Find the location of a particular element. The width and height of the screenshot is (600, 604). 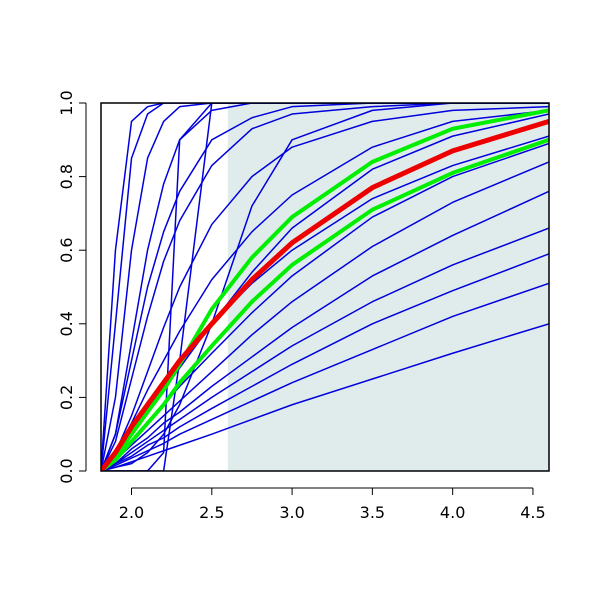

y-tick-label: 0.0 is located at coordinates (66, 470).